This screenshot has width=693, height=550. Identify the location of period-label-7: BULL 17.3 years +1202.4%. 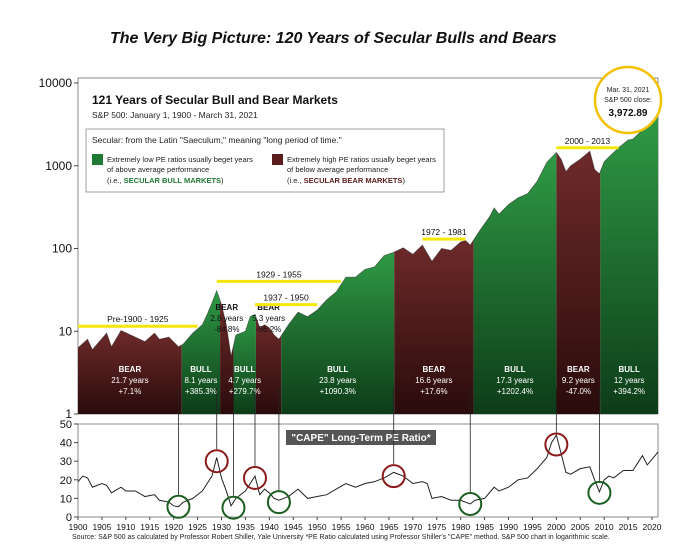
(514, 380).